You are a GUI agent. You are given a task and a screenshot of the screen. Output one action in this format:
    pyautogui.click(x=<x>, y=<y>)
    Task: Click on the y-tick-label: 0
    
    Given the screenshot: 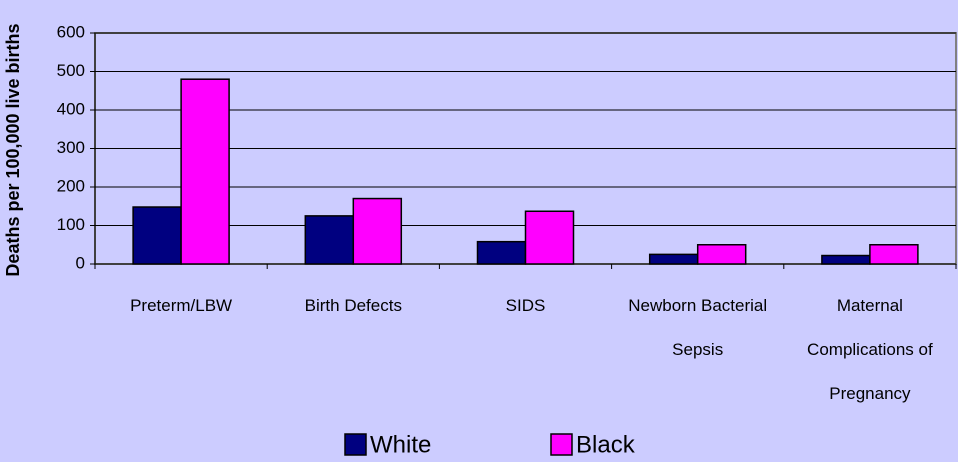 What is the action you would take?
    pyautogui.click(x=80, y=262)
    